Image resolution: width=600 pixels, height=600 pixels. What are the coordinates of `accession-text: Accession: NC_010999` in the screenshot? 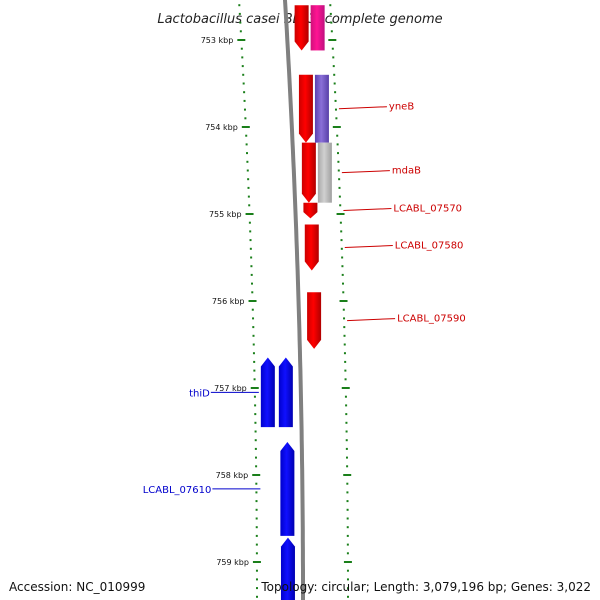 It's located at (77, 587).